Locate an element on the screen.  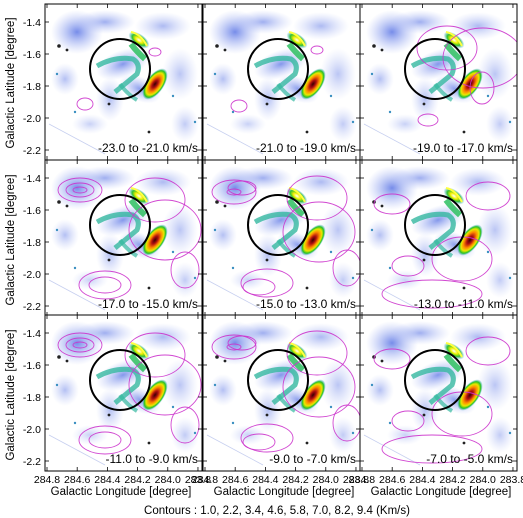
y-axis-title-row-3: Galactic Latitude [degree] is located at coordinates (11, 394).